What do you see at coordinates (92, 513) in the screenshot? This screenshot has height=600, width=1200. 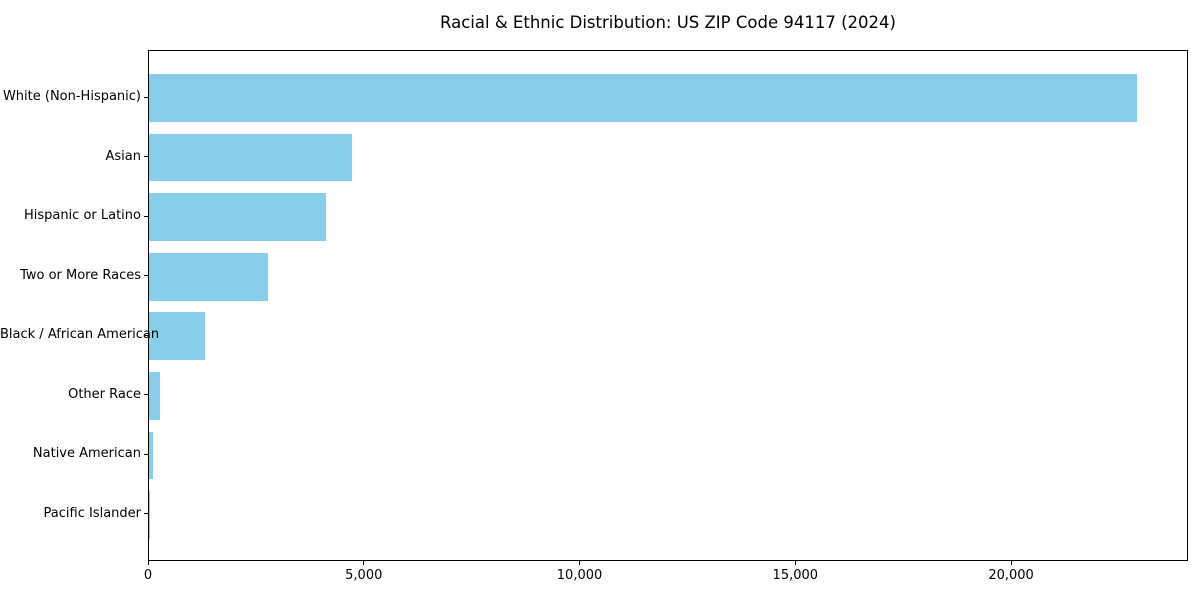 I see `y-tick-label: Pacific Islander` at bounding box center [92, 513].